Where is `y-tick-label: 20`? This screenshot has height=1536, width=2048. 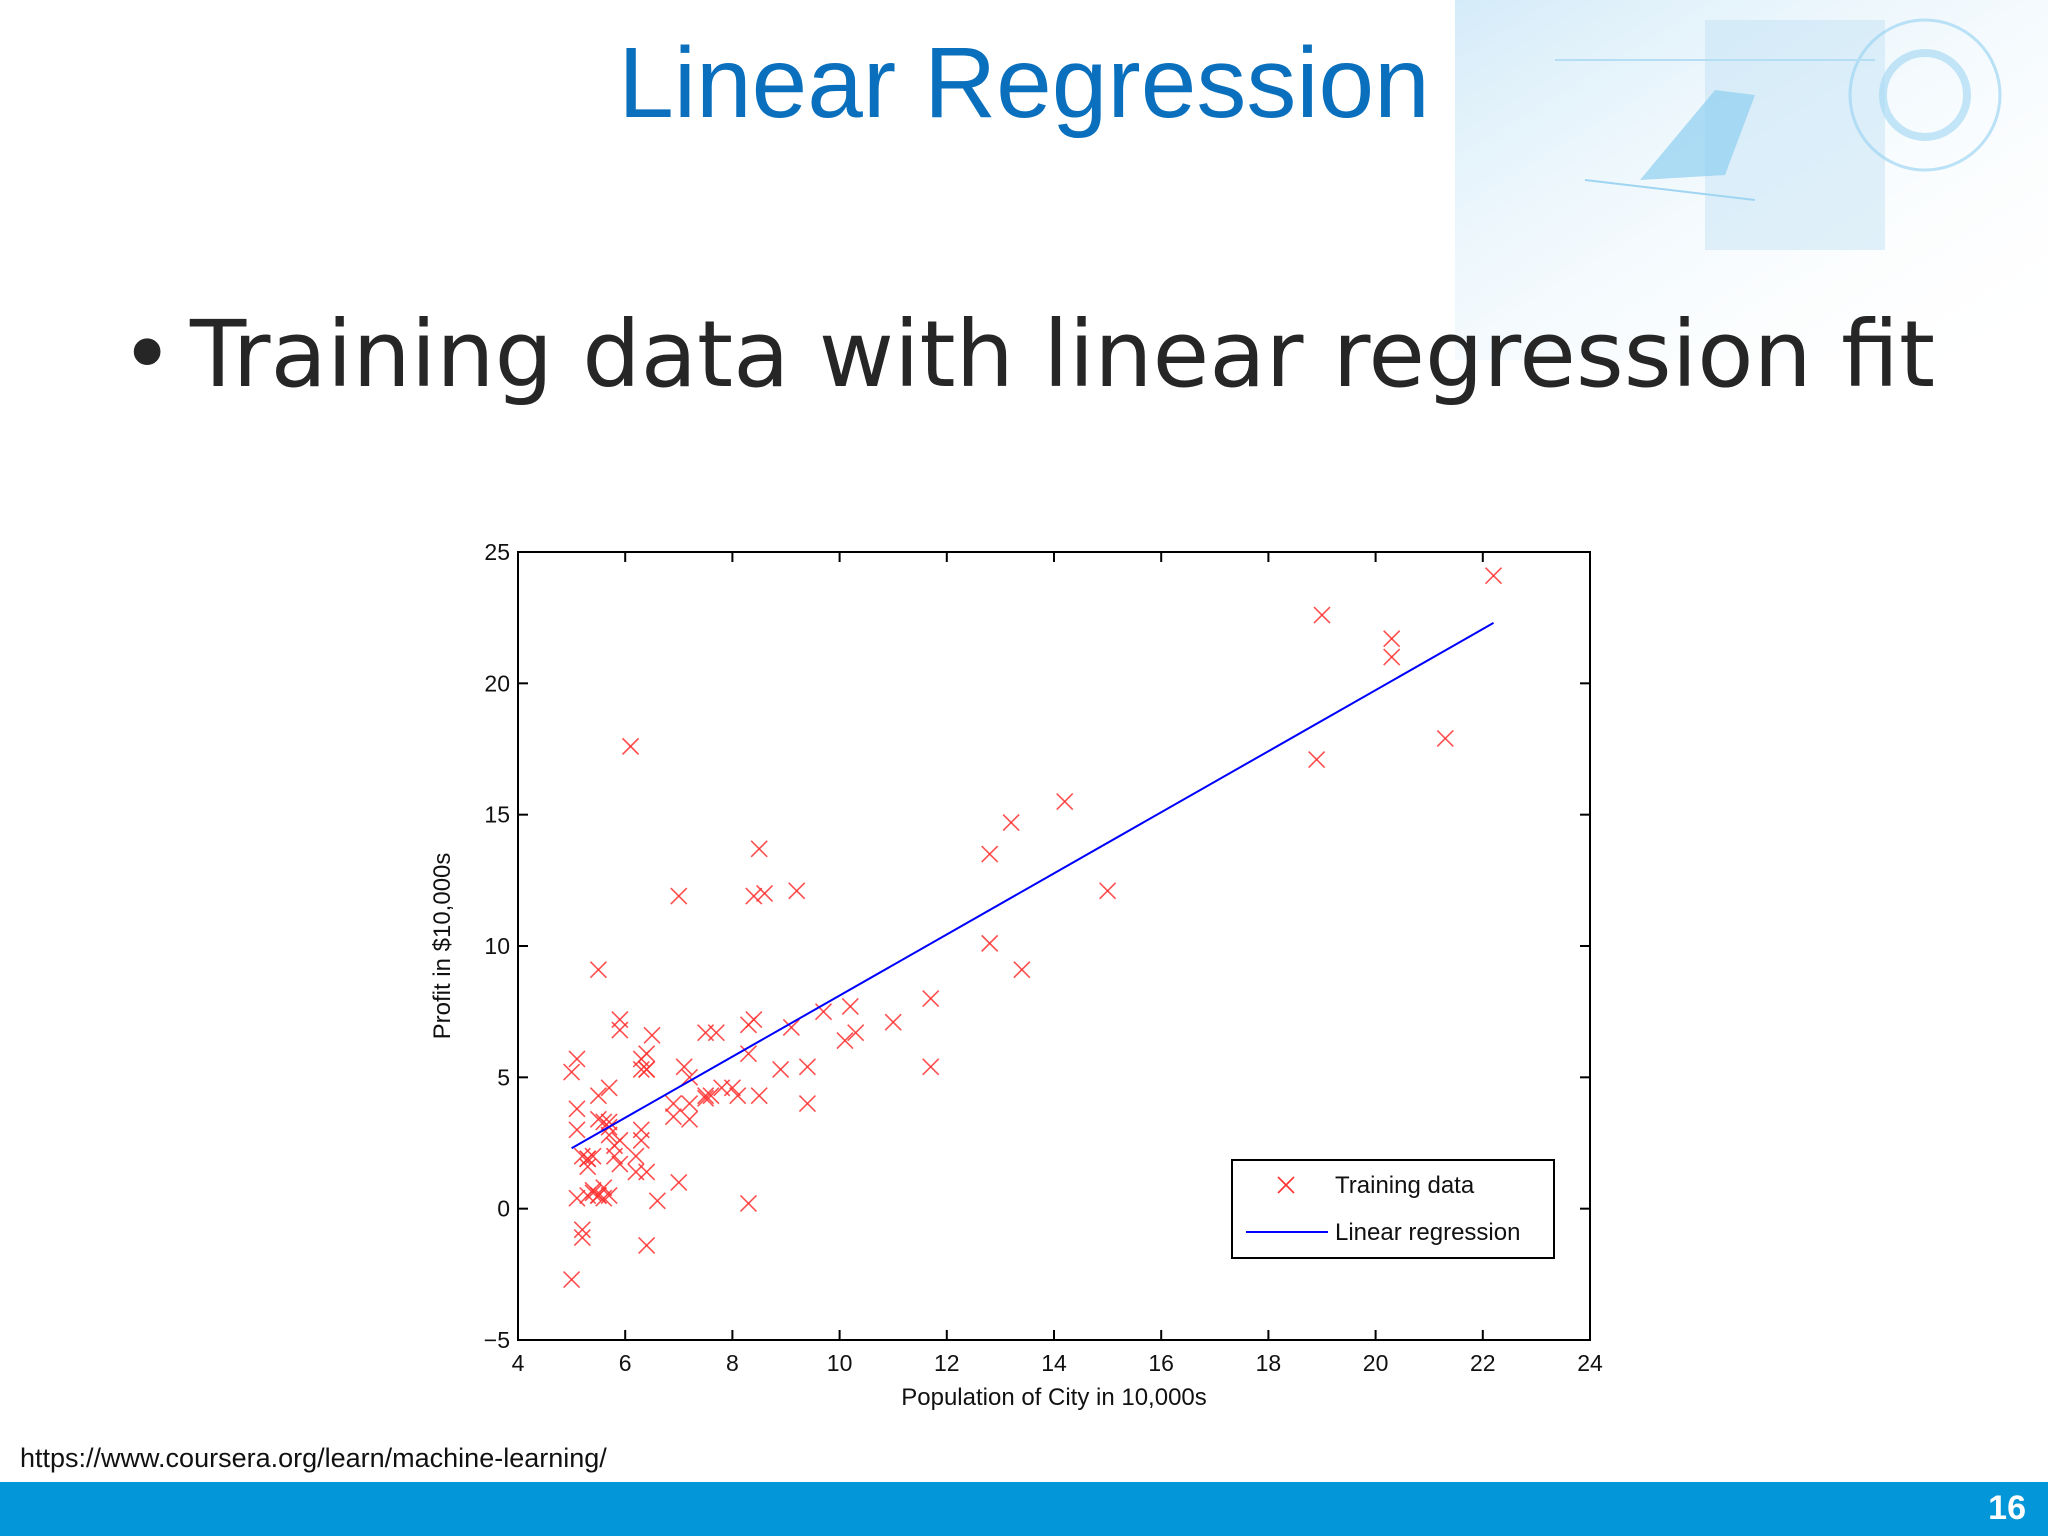 y-tick-label: 20 is located at coordinates (497, 683).